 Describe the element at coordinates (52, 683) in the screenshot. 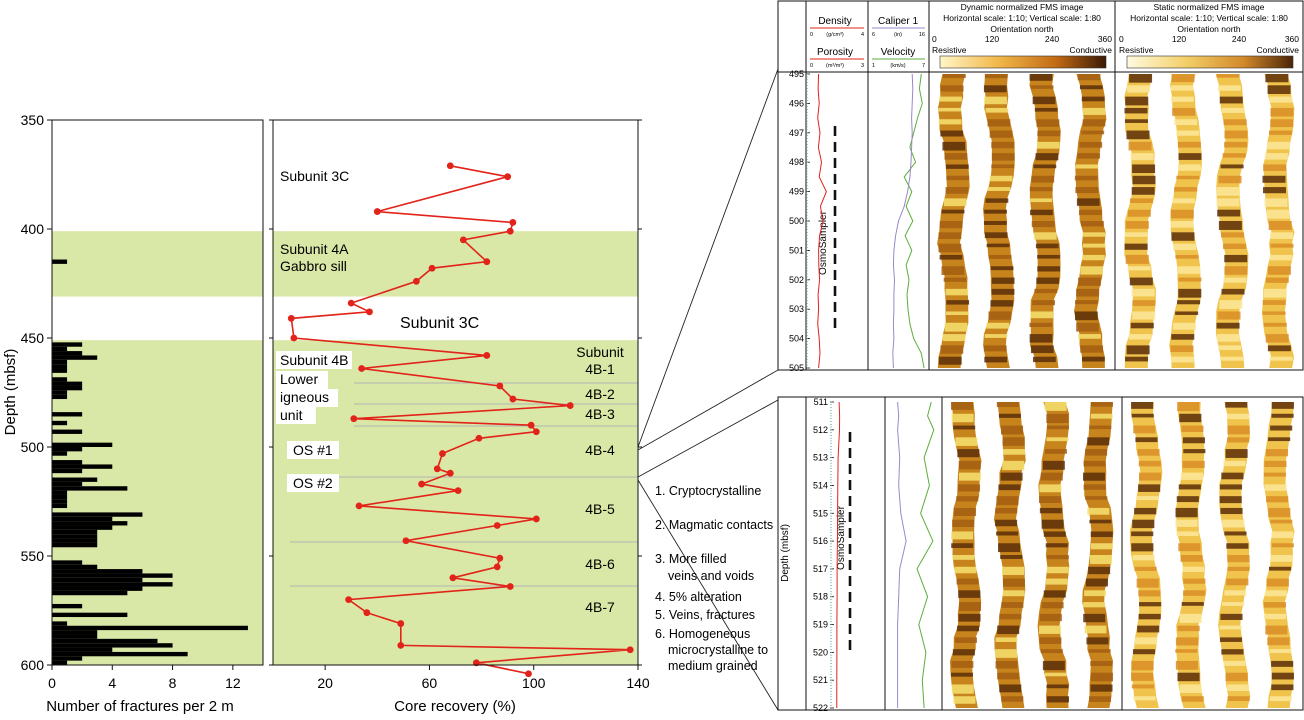

I see `frac-xtick-label: 0` at that location.